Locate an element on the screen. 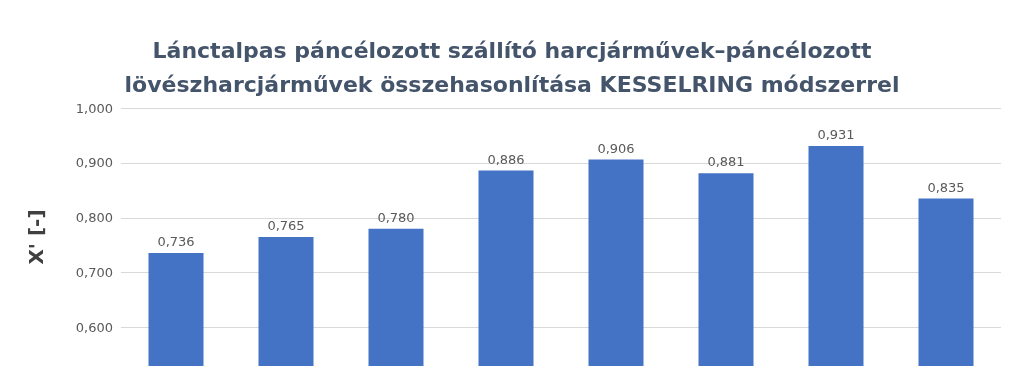 This screenshot has height=382, width=1024. y-tick-label: 1,000 is located at coordinates (94, 108).